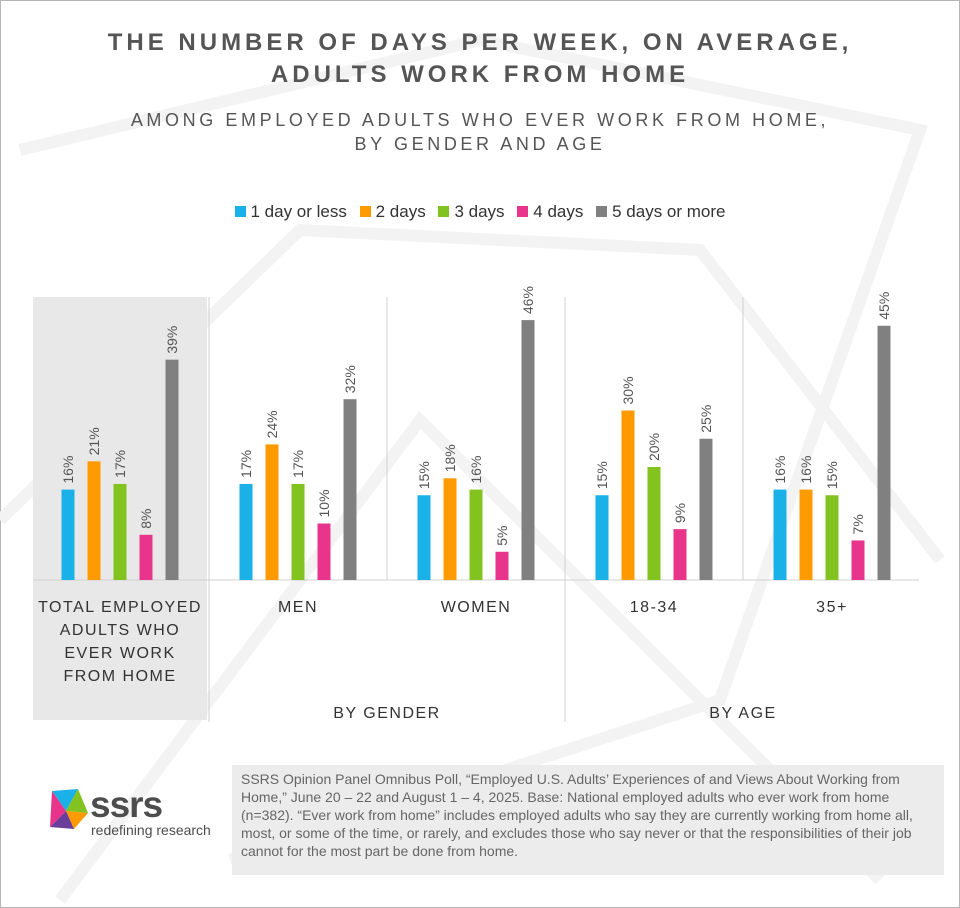 Image resolution: width=960 pixels, height=908 pixels. I want to click on data-label: 7%, so click(858, 524).